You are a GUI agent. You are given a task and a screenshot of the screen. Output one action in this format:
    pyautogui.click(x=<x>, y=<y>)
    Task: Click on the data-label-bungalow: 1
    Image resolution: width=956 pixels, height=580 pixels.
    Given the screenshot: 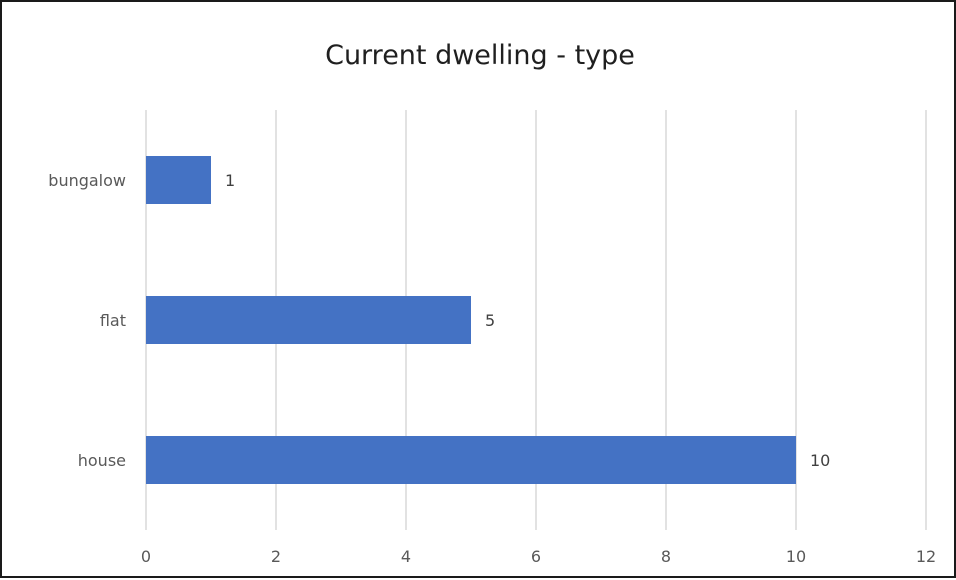 What is the action you would take?
    pyautogui.click(x=230, y=180)
    